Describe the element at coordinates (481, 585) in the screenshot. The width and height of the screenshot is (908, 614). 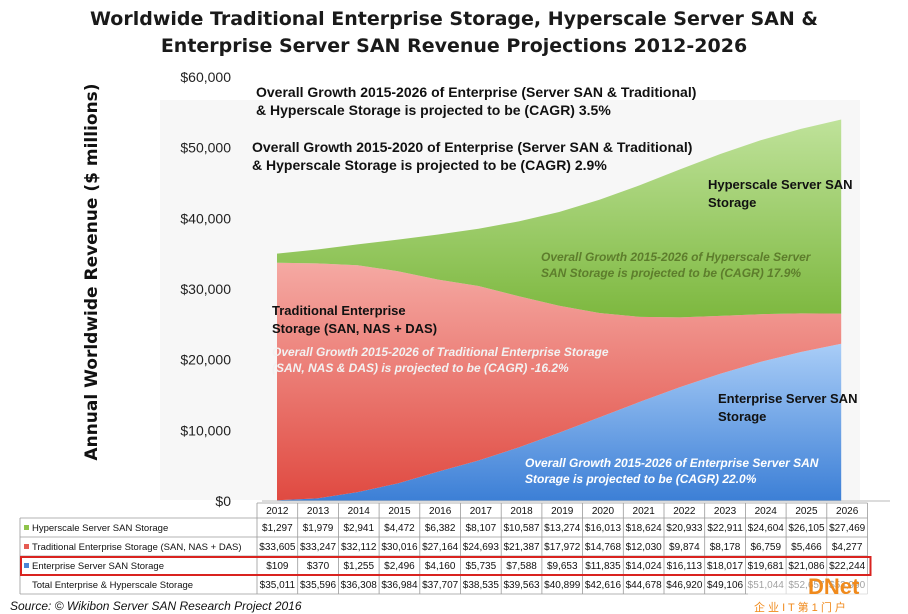
I see `table-cell: $38,535` at that location.